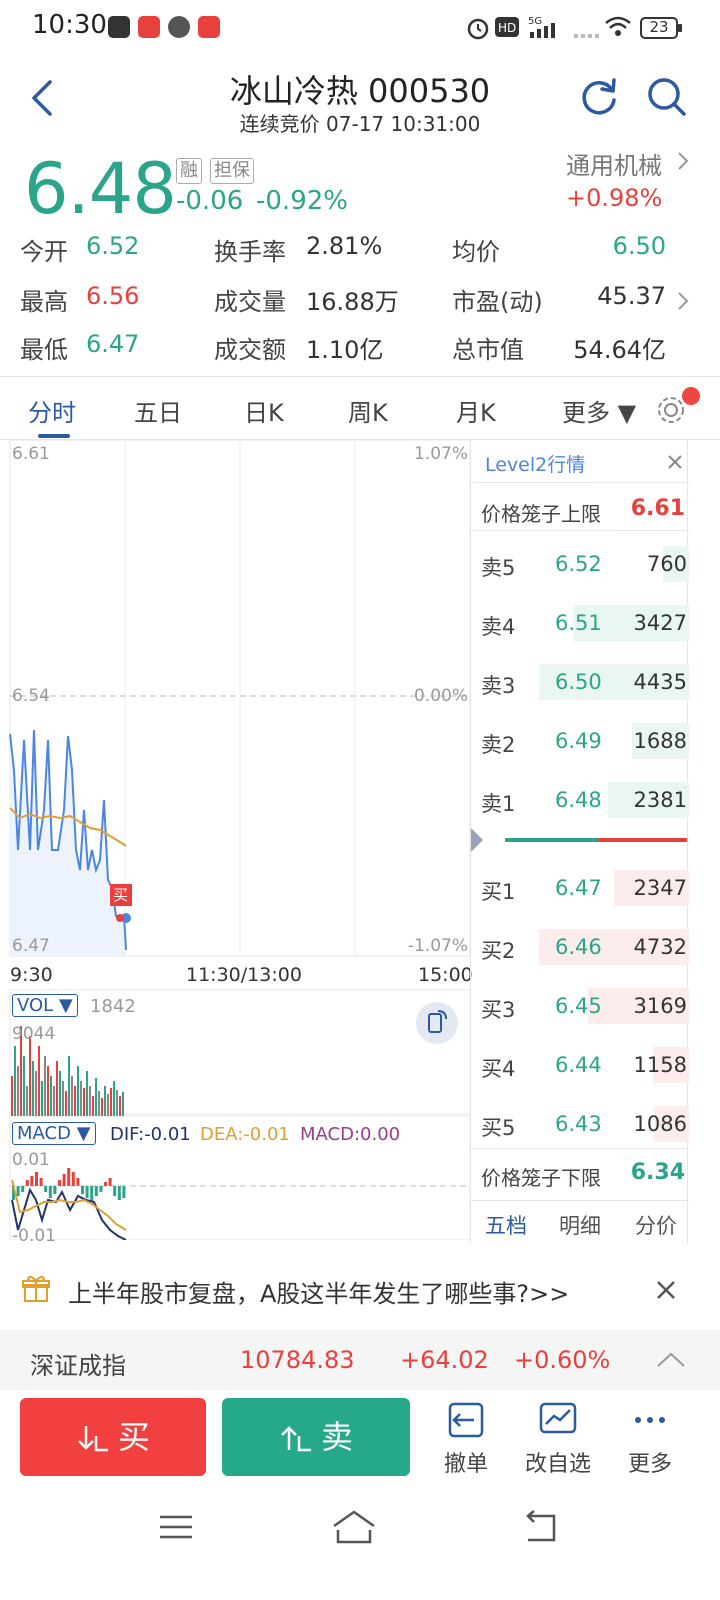 The width and height of the screenshot is (720, 1600). I want to click on back-arrow-icon, so click(43, 98).